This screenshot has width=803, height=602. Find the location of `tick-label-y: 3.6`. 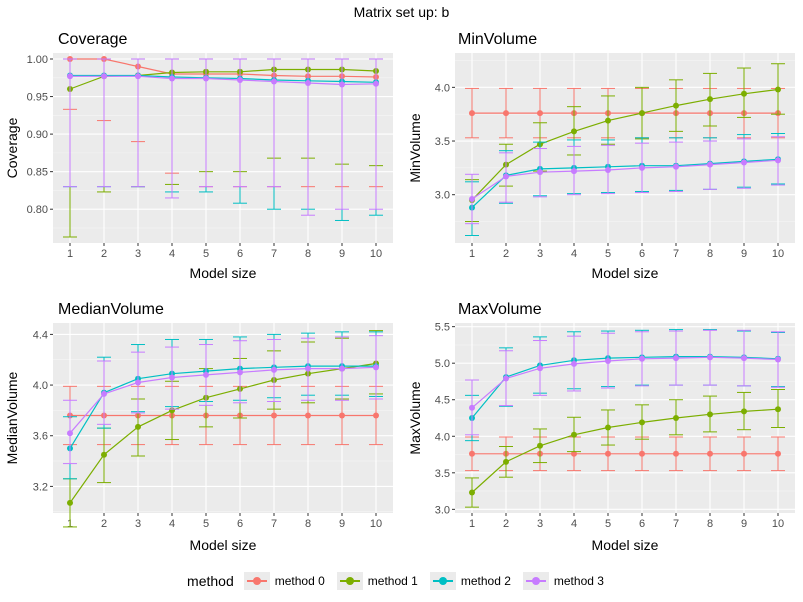

tick-label-y: 3.6 is located at coordinates (40, 437).